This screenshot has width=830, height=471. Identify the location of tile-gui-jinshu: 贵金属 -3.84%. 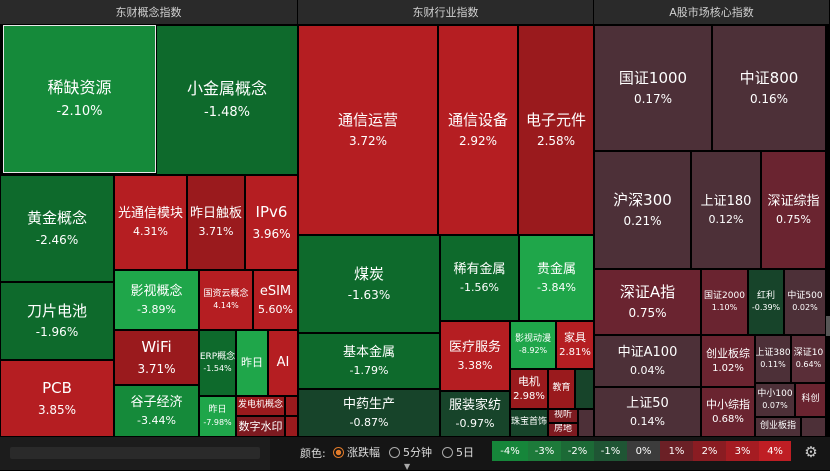
(556, 278).